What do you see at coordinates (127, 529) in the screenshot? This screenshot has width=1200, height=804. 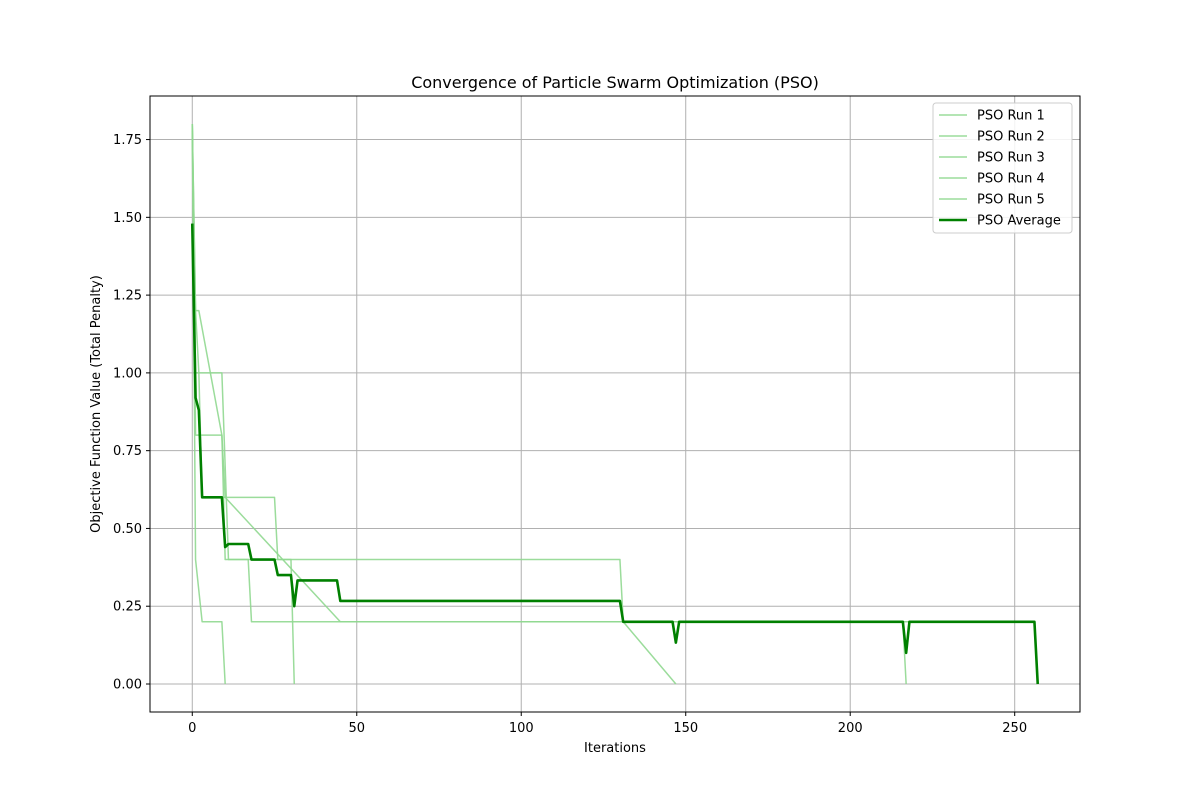 I see `y-tick-label: 0.50` at bounding box center [127, 529].